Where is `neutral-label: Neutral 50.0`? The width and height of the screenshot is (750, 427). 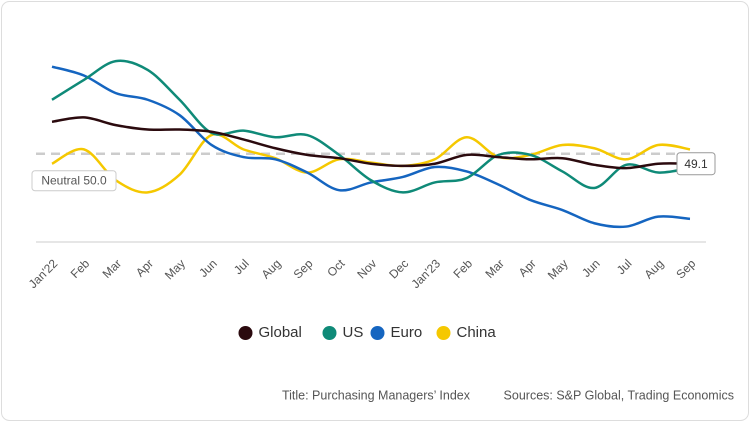
neutral-label: Neutral 50.0 is located at coordinates (74, 181).